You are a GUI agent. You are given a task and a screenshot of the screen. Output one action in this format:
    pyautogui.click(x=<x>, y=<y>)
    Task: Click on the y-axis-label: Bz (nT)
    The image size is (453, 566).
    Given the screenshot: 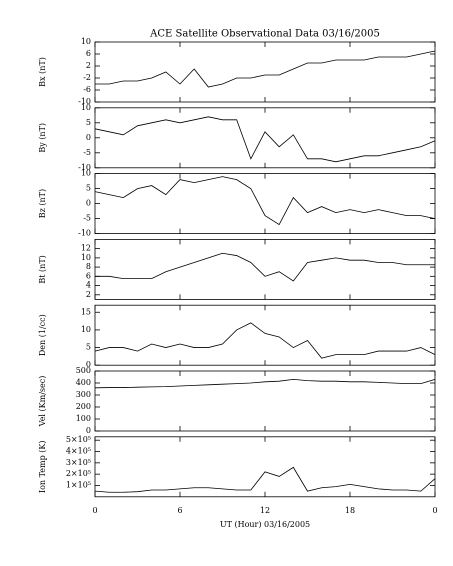 What is the action you would take?
    pyautogui.click(x=42, y=203)
    